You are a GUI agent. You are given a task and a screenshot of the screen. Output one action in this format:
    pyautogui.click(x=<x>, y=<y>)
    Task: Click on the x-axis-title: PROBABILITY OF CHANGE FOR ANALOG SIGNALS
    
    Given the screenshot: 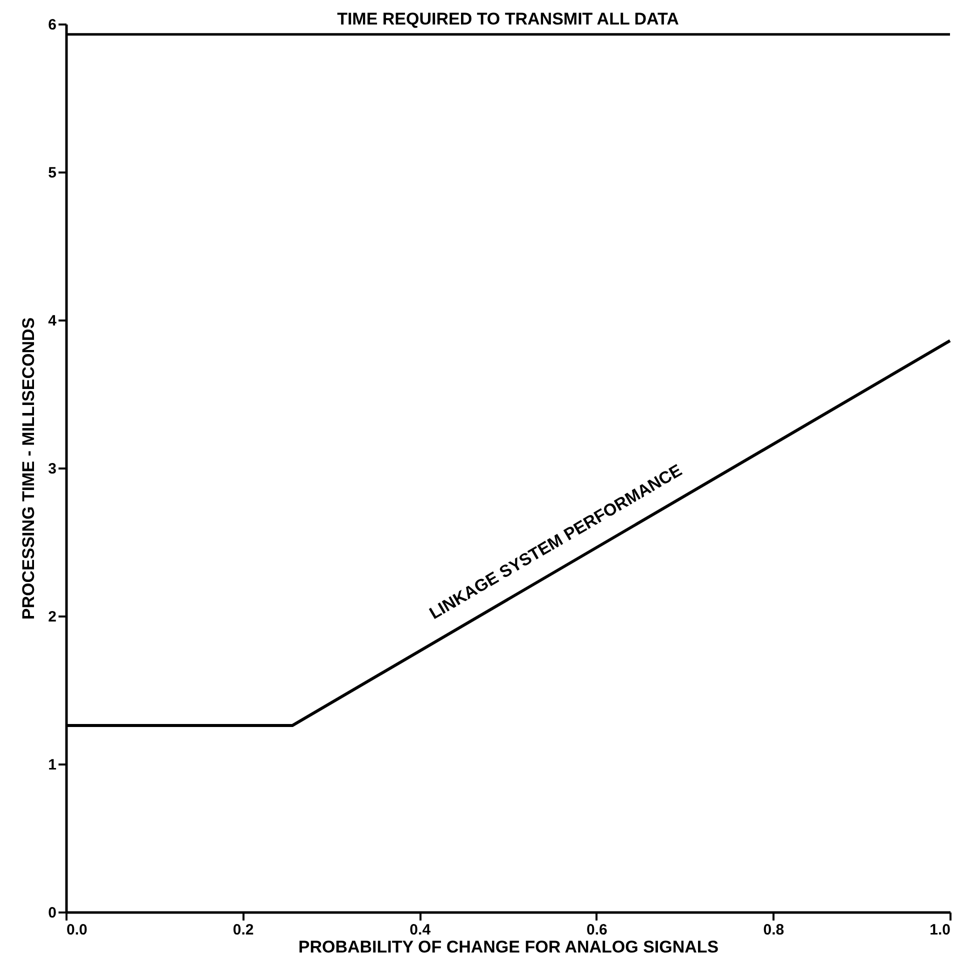 What is the action you would take?
    pyautogui.click(x=508, y=947)
    